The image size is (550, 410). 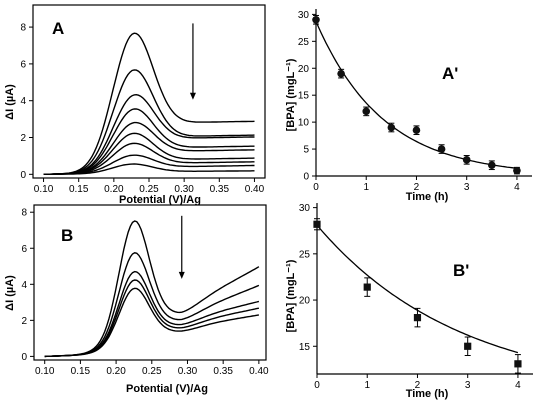 What do you see at coordinates (23, 64) in the screenshot?
I see `panel-a-ytick-label: 6` at bounding box center [23, 64].